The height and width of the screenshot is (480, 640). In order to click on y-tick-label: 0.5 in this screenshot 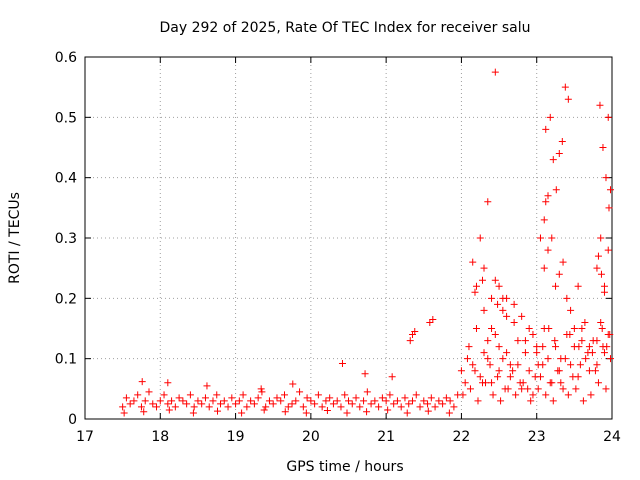, I will do `click(66, 118)`.